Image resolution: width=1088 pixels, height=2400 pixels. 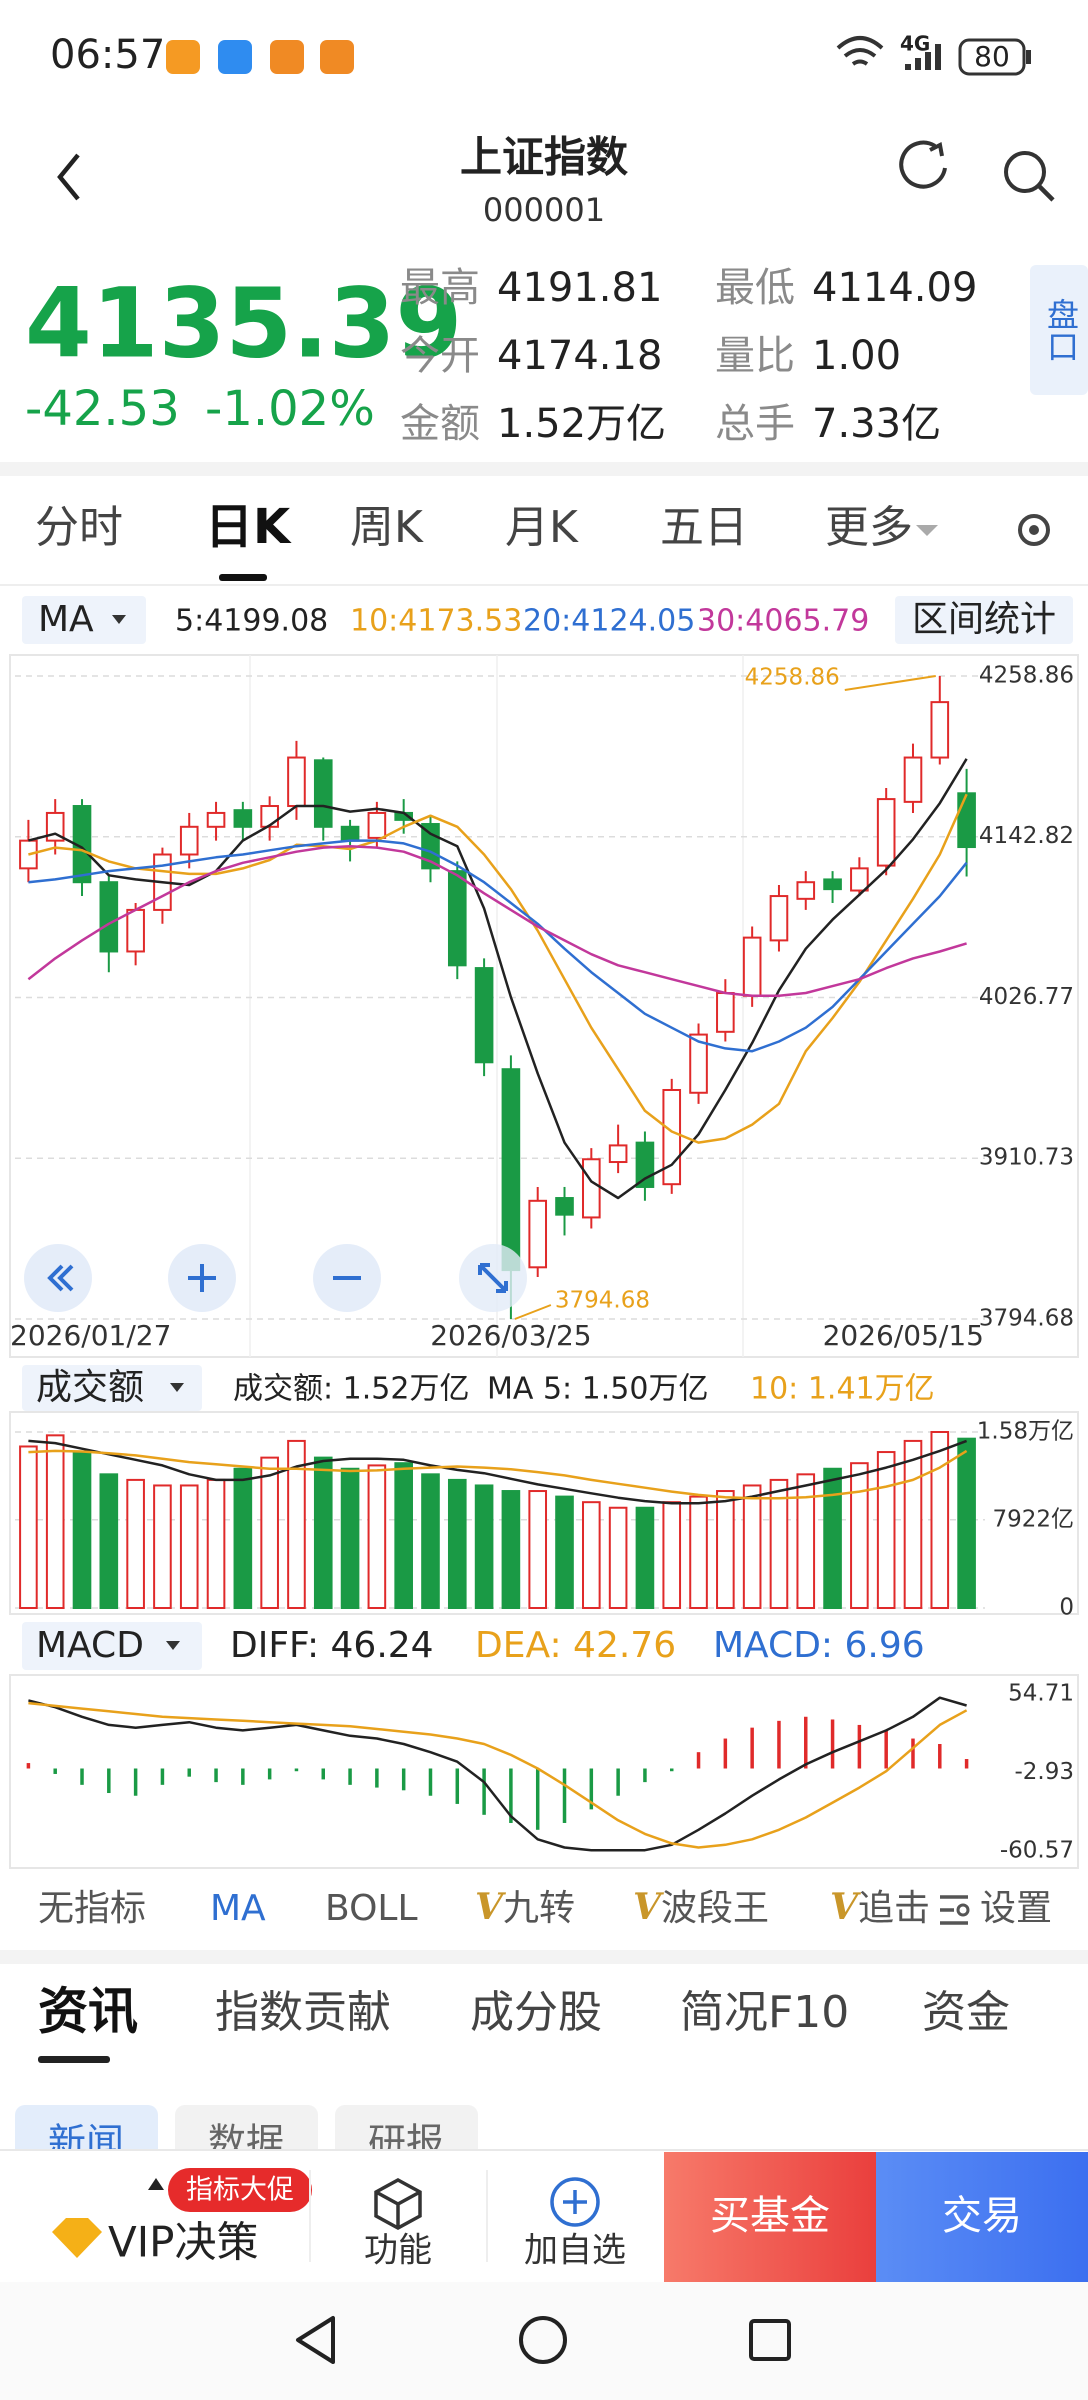 What do you see at coordinates (315, 2340) in the screenshot?
I see `nav-back` at bounding box center [315, 2340].